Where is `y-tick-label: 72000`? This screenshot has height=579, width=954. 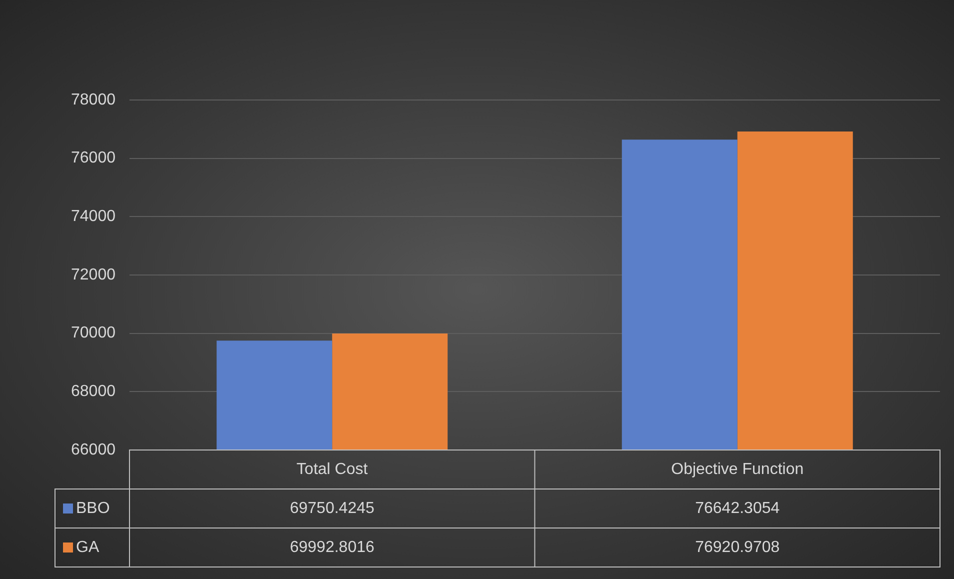 y-tick-label: 72000 is located at coordinates (93, 275).